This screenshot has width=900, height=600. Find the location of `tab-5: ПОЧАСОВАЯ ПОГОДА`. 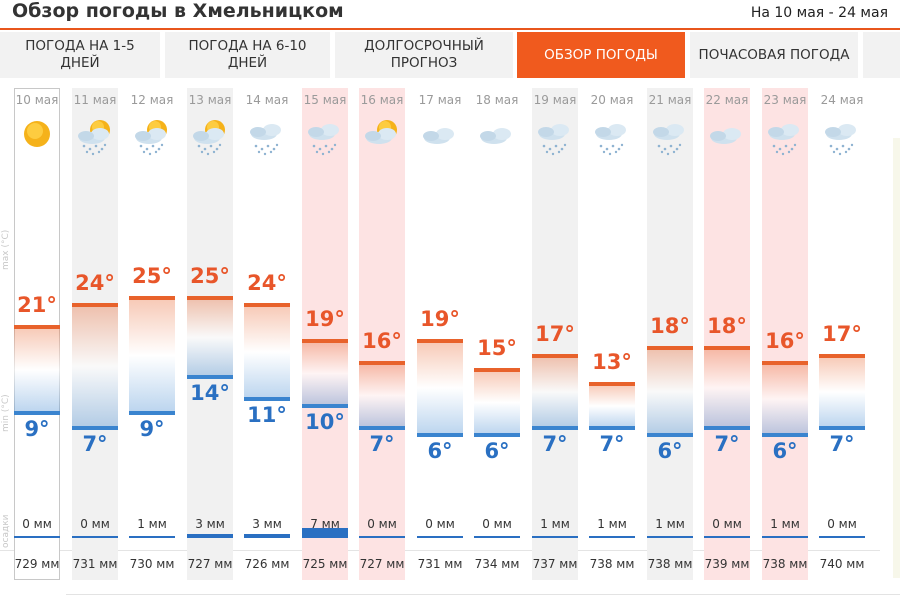

tab-5: ПОЧАСОВАЯ ПОГОДА is located at coordinates (774, 55).